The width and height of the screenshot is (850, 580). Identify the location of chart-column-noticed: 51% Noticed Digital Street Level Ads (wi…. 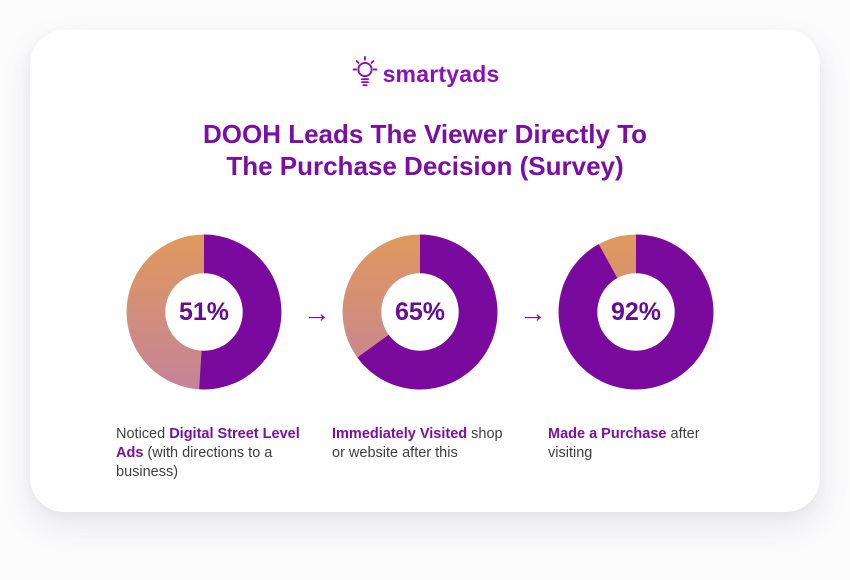
(209, 353).